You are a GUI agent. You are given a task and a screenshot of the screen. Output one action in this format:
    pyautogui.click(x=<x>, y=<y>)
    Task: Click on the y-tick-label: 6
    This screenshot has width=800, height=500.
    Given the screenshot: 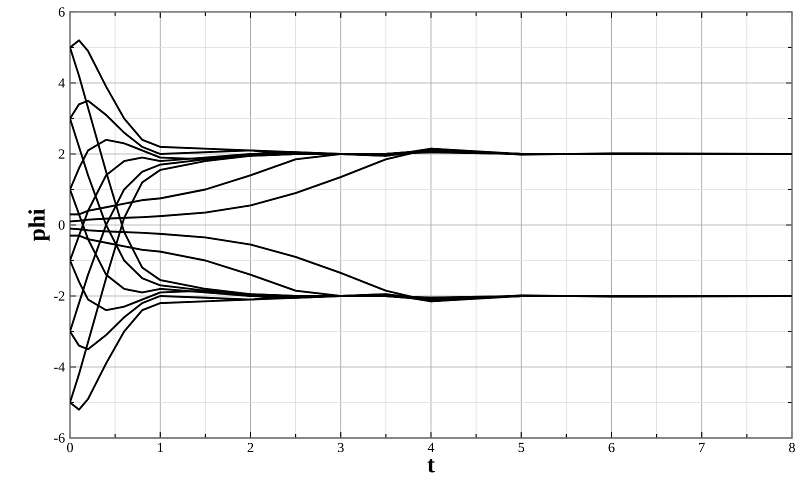 What is the action you would take?
    pyautogui.click(x=61, y=12)
    